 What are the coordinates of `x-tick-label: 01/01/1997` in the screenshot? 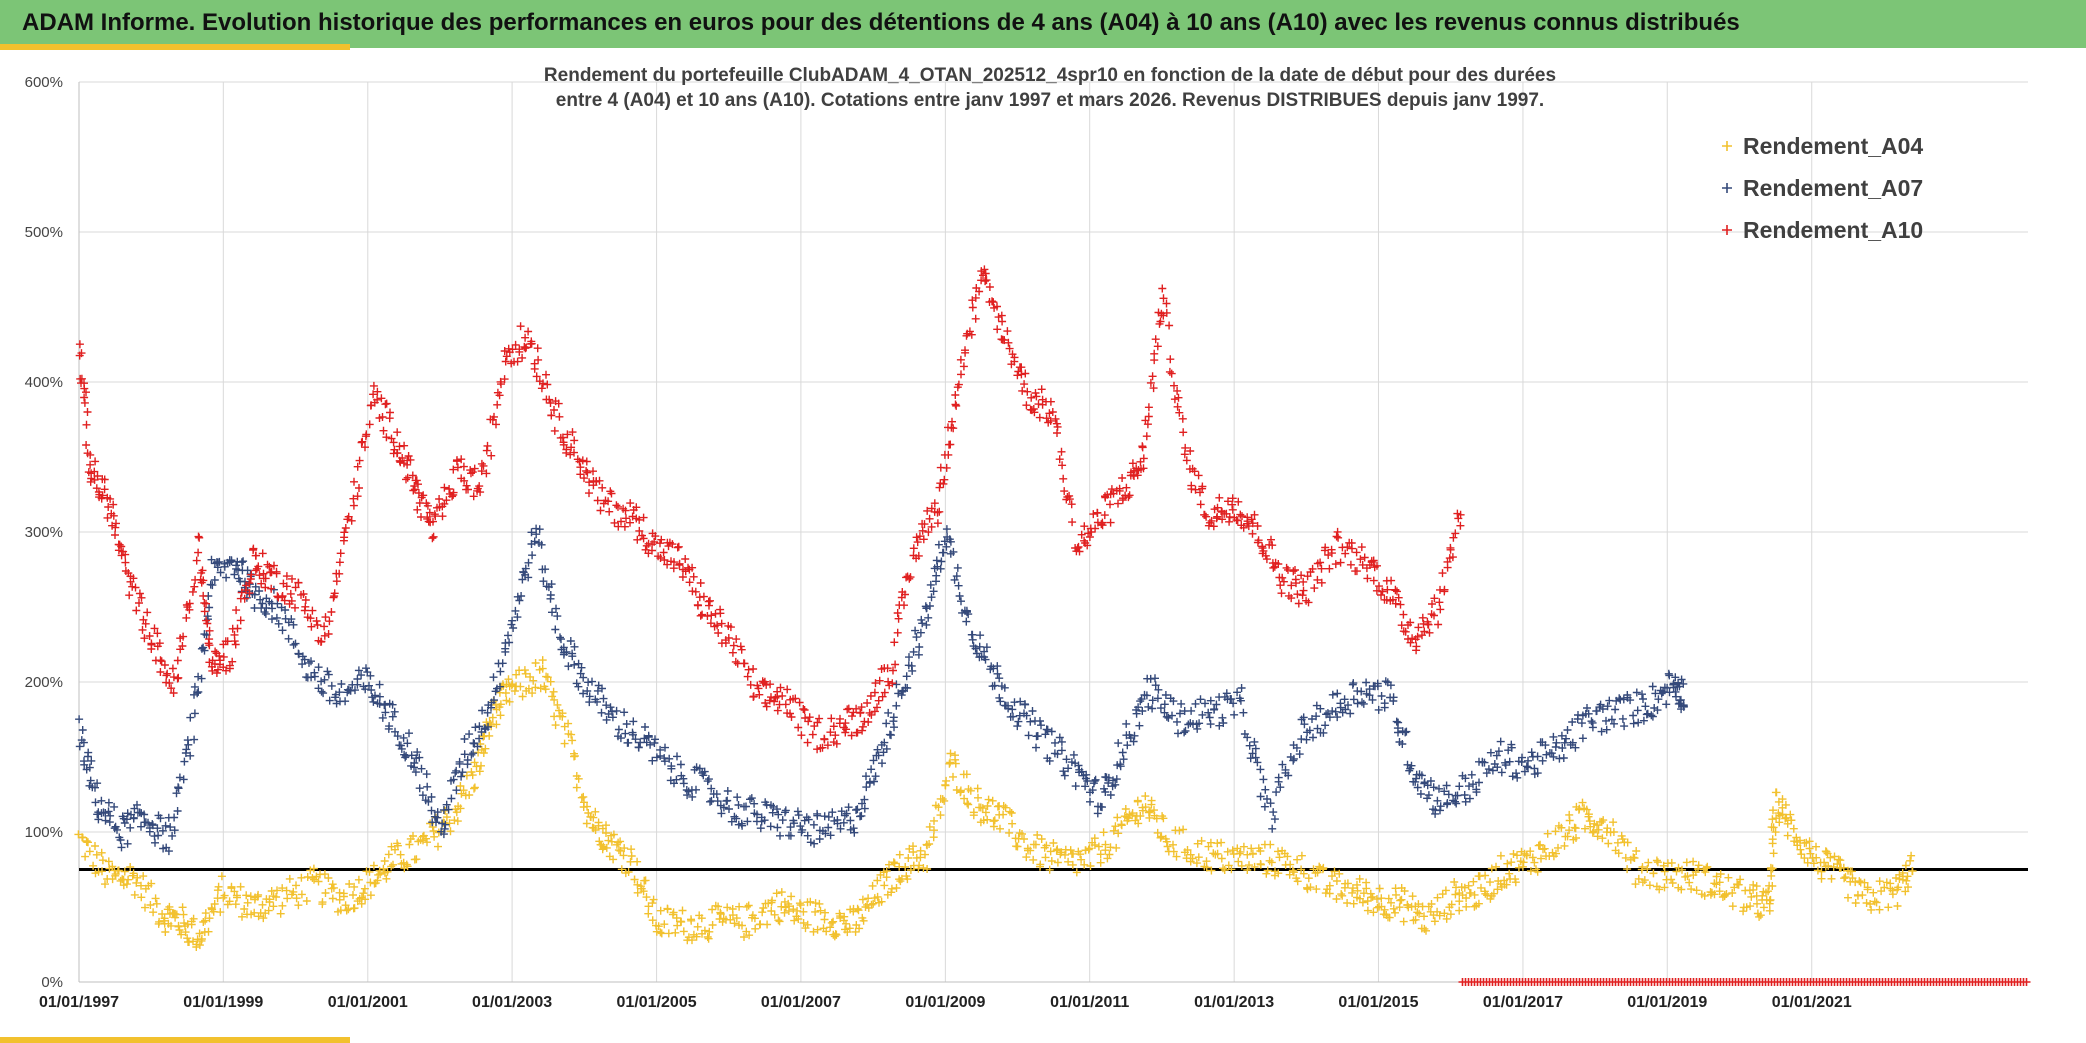 It's located at (79, 1002).